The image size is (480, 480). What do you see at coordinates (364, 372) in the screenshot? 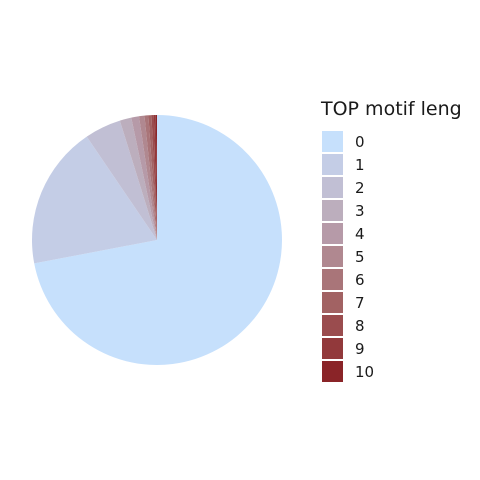
I see `legend-label-10: 10` at bounding box center [364, 372].